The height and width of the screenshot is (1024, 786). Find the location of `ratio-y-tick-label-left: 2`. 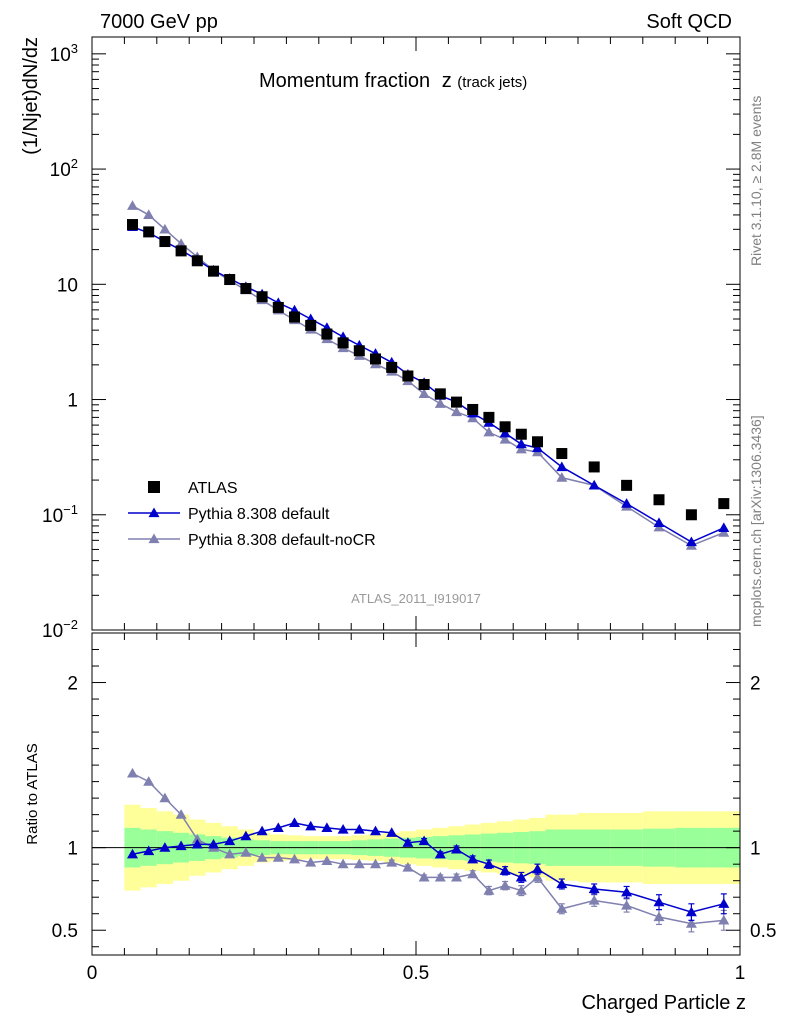

ratio-y-tick-label-left: 2 is located at coordinates (72, 684).